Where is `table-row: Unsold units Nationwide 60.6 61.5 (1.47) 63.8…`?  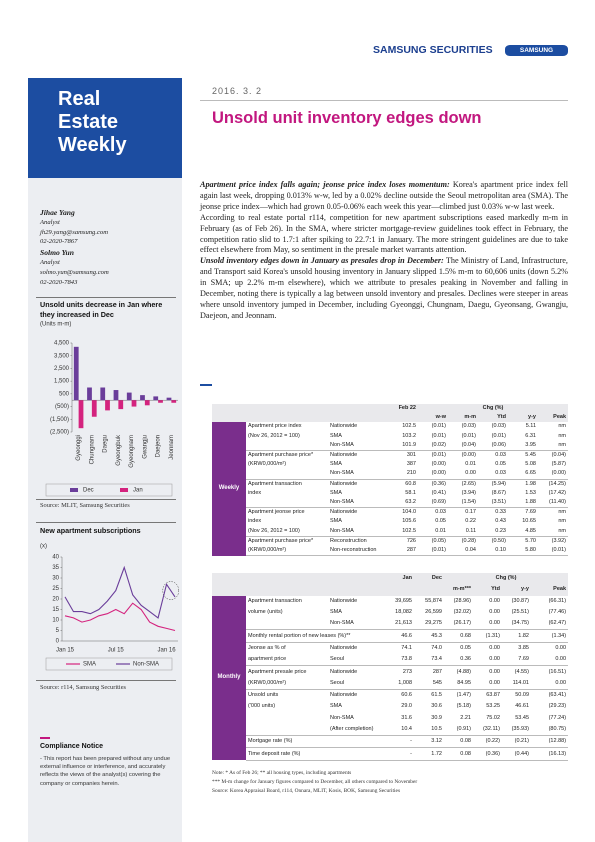
table-row: Unsold units Nationwide 60.6 61.5 (1.47) 63.8… is located at coordinates (390, 695).